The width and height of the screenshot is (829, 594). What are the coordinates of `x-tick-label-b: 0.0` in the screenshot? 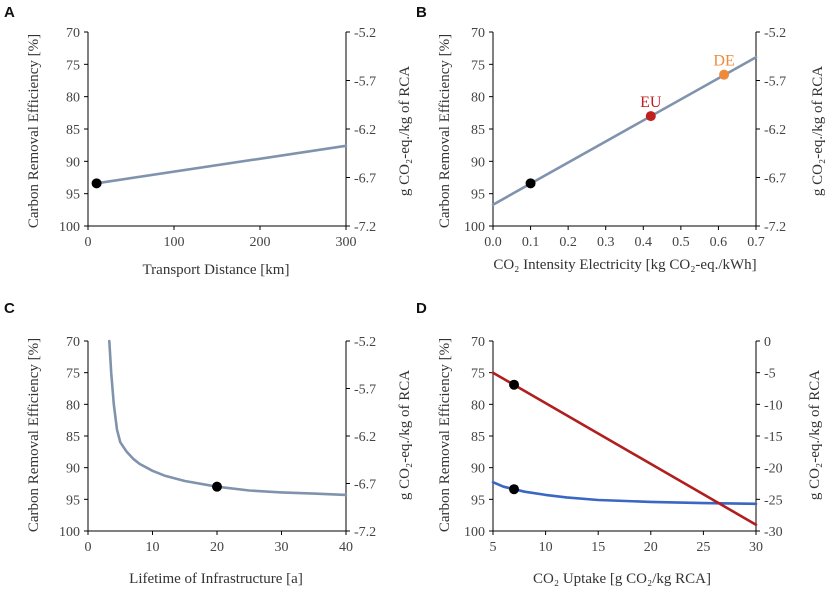 It's located at (493, 242).